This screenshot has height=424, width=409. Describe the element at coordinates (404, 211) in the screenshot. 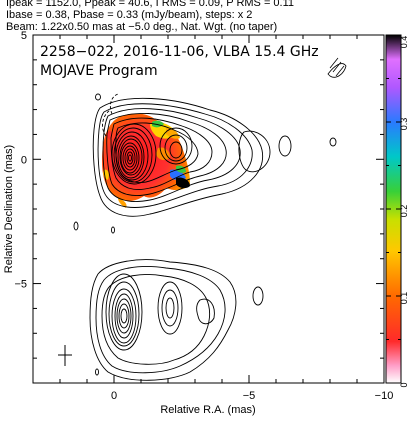

I see `colorbar-tick-label: 0.2` at that location.